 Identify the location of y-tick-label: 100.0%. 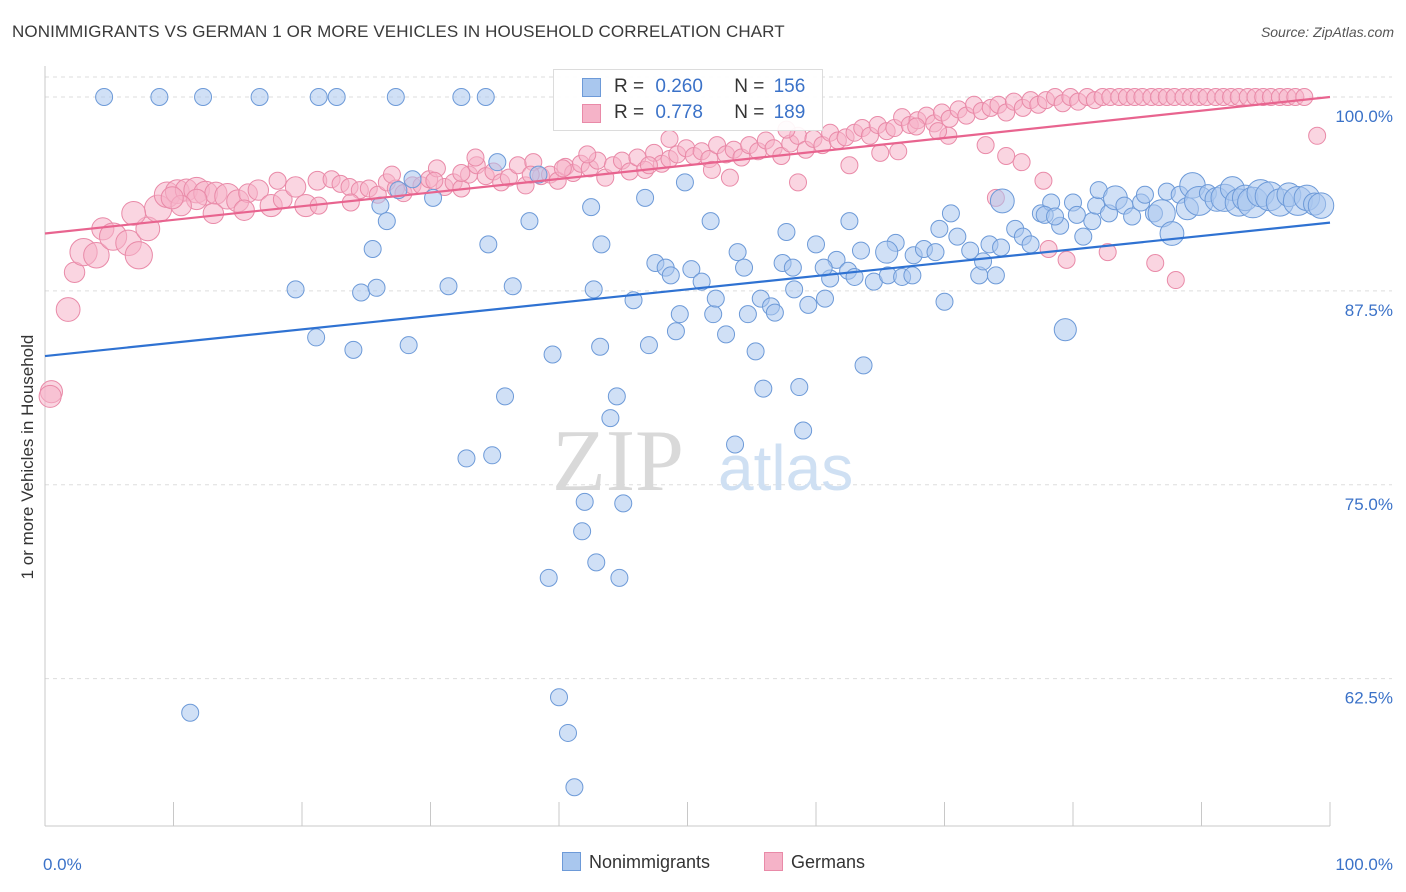
(1364, 116).